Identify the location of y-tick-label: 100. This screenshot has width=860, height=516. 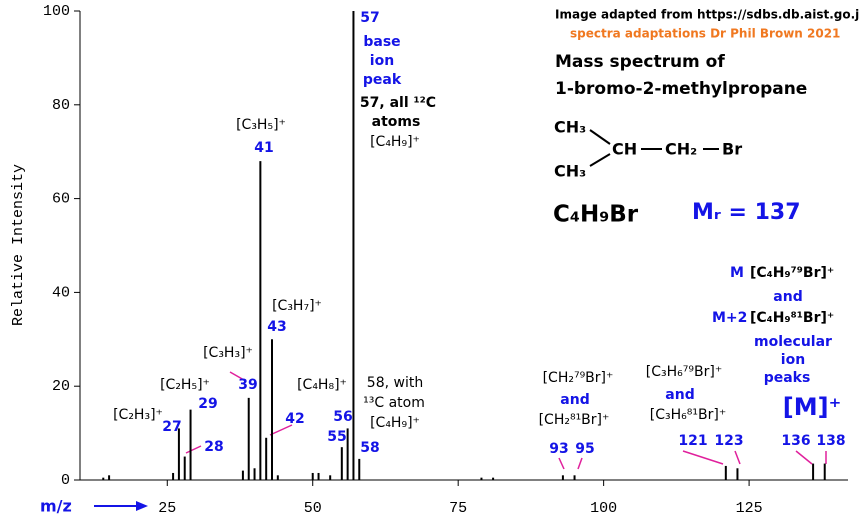
(56, 11).